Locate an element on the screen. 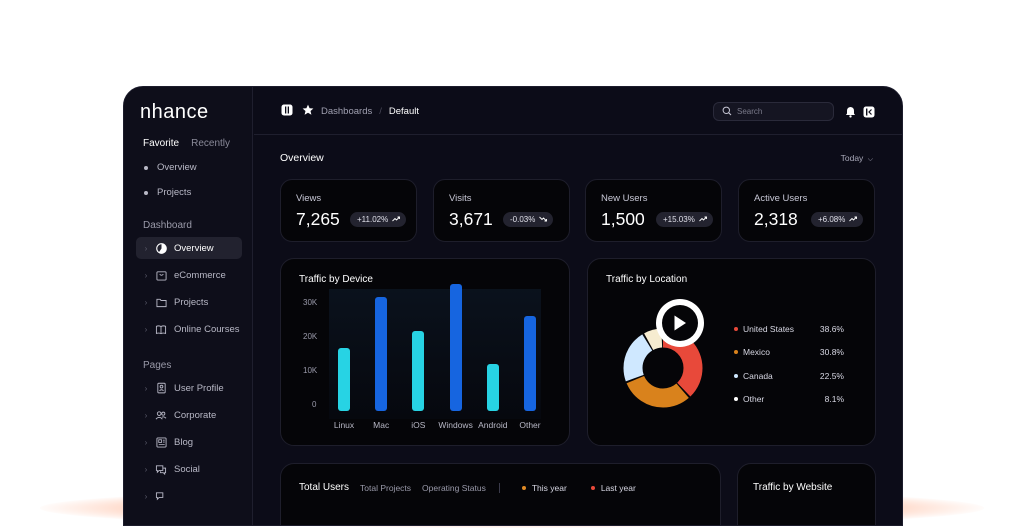  legend-last-year: Last year is located at coordinates (613, 487).